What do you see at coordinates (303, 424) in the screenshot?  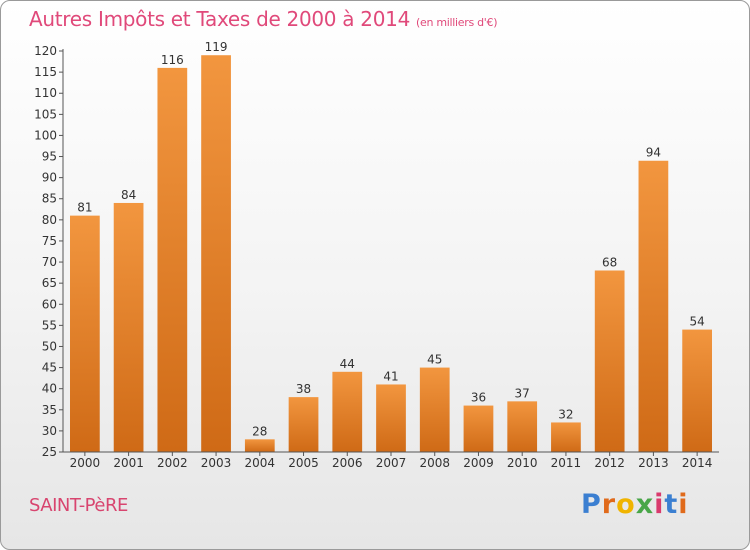 I see `bar-2005` at bounding box center [303, 424].